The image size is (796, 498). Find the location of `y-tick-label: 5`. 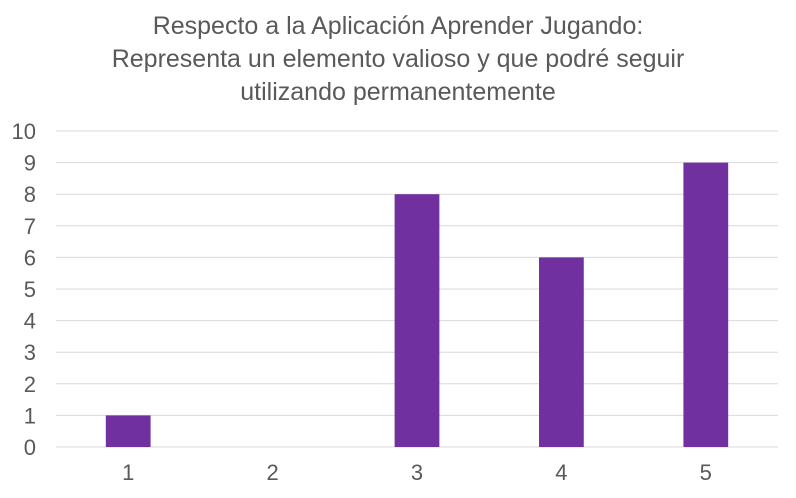

y-tick-label: 5 is located at coordinates (30, 289).